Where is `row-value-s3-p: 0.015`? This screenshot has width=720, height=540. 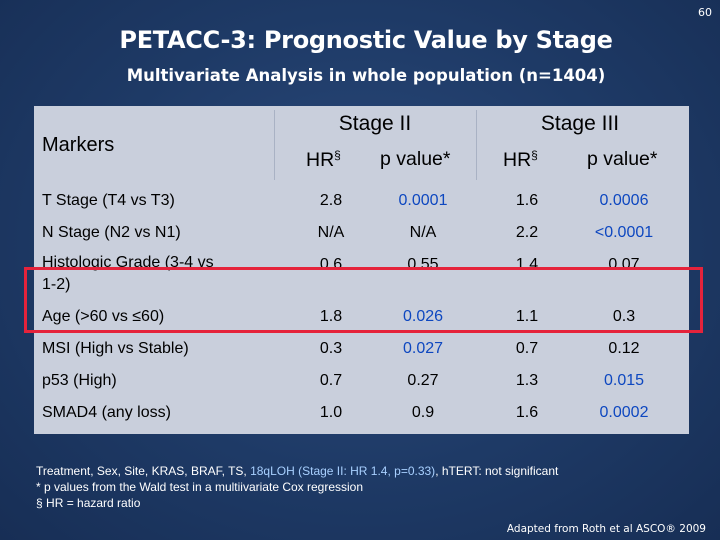 row-value-s3-p: 0.015 is located at coordinates (624, 380).